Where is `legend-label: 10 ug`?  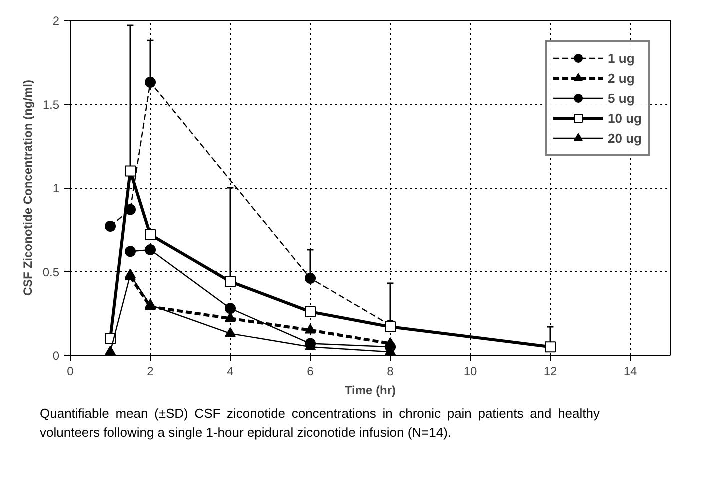
legend-label: 10 ug is located at coordinates (625, 118).